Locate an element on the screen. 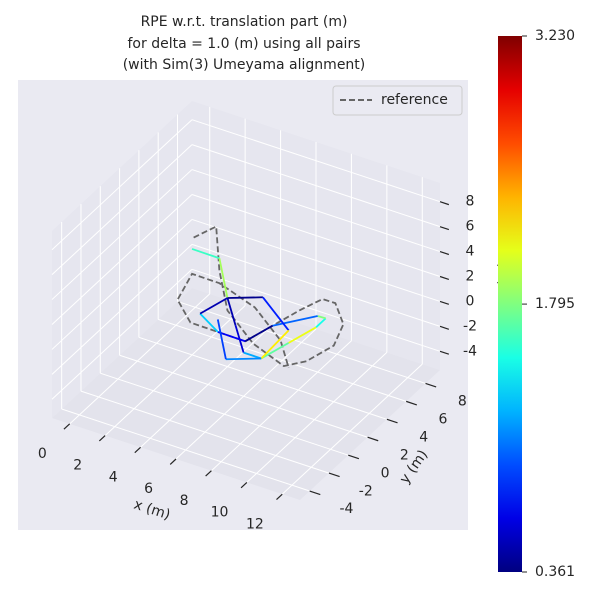 This screenshot has width=600, height=604. z-tick-label: 6 is located at coordinates (470, 227).